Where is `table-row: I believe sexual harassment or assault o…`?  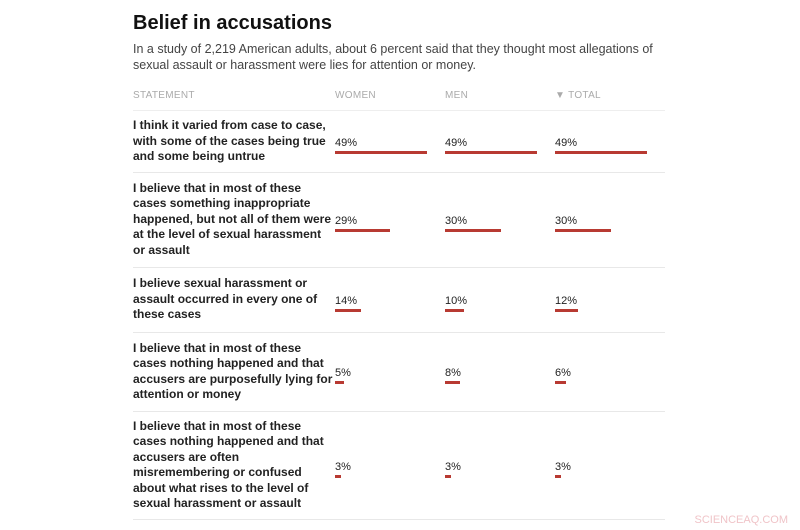 table-row: I believe sexual harassment or assault o… is located at coordinates (399, 300).